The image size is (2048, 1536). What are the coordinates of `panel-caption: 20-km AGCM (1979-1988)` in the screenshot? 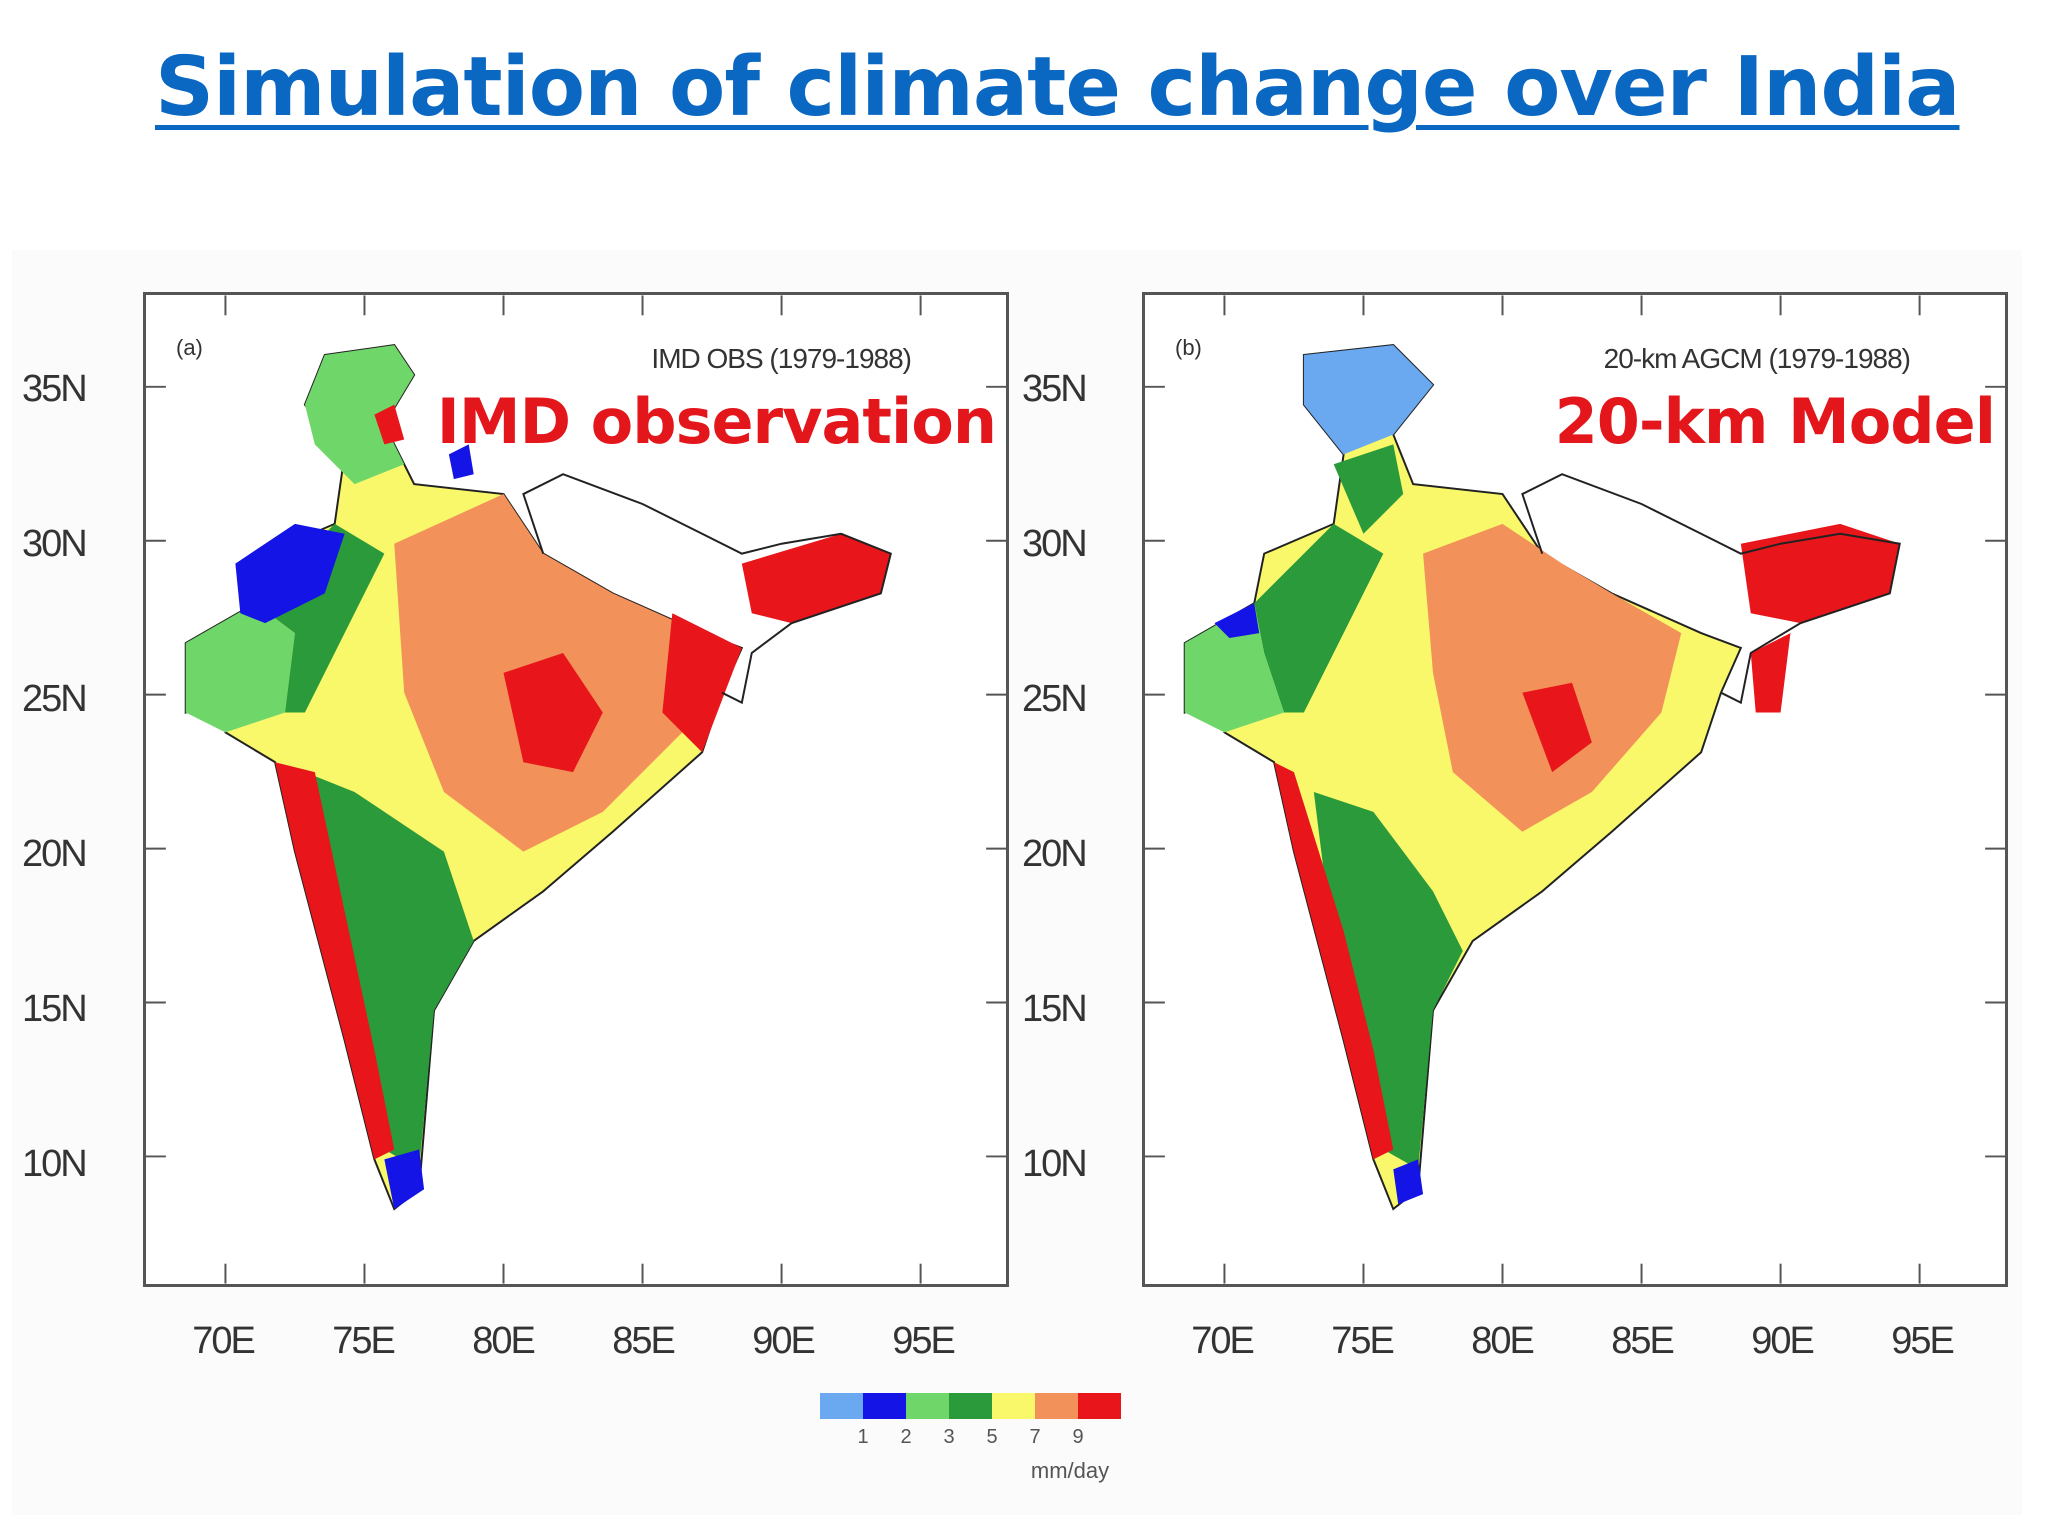 It's located at (1757, 358).